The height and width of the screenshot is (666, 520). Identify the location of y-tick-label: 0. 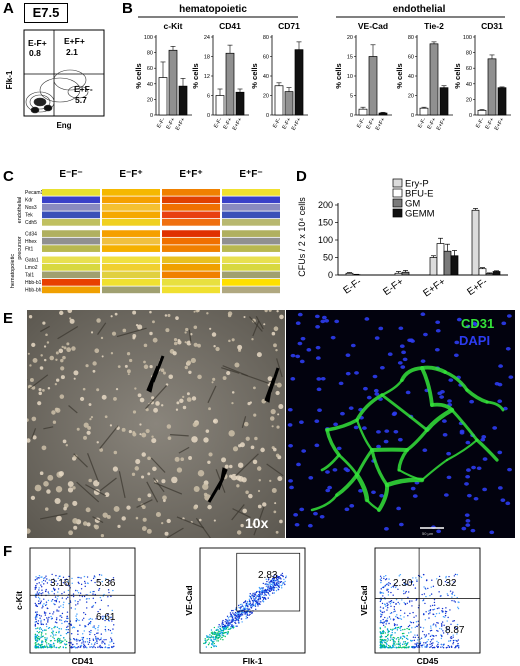
(208, 116).